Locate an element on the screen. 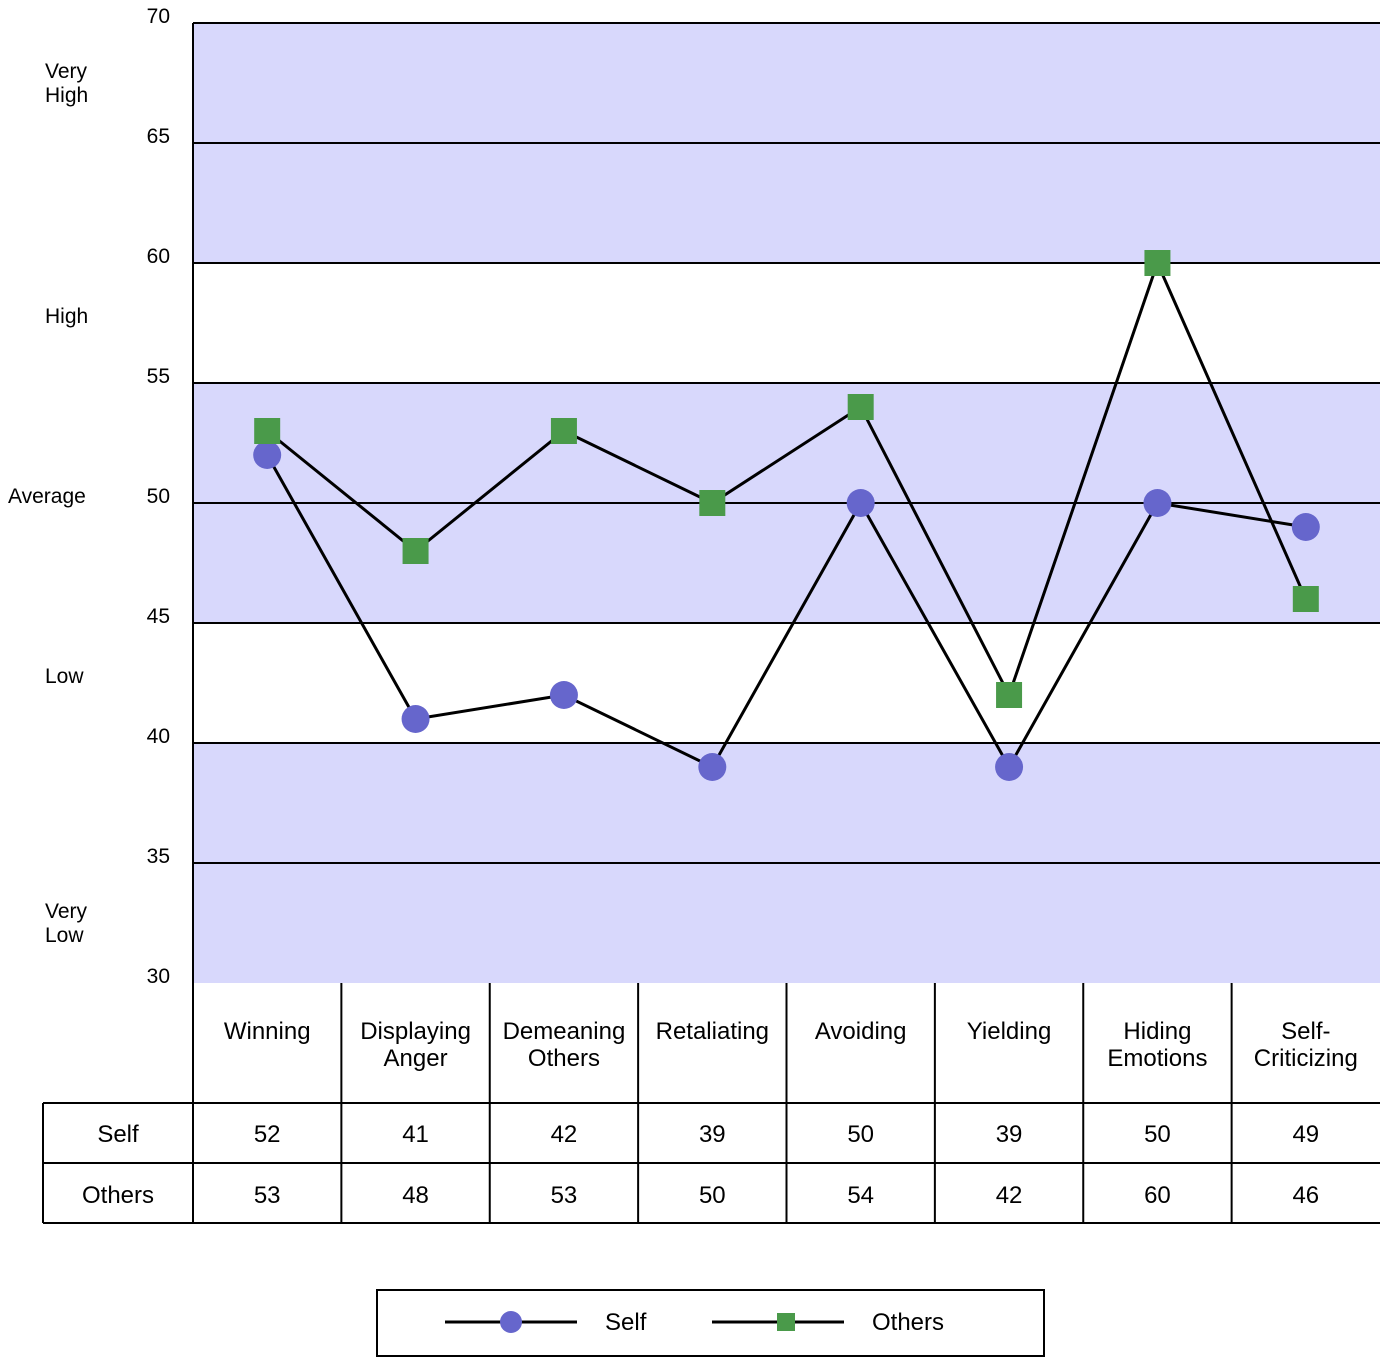 This screenshot has height=1359, width=1380. y-tick-label: 60 is located at coordinates (158, 256).